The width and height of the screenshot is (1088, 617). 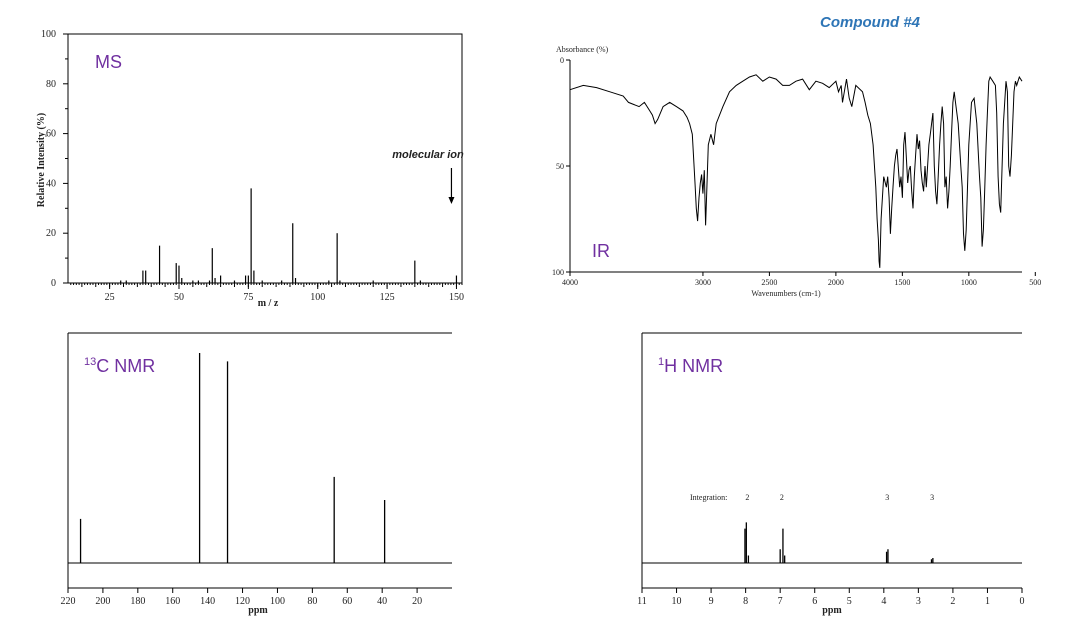 I want to click on h1-xtick-label: 5, so click(x=849, y=601).